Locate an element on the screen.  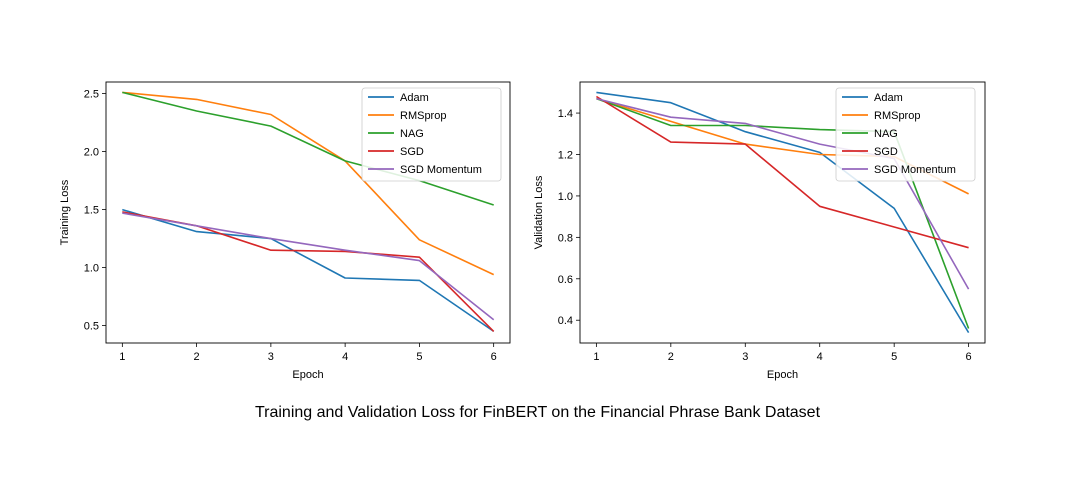
y-tick-label: 1.5 is located at coordinates (91, 211).